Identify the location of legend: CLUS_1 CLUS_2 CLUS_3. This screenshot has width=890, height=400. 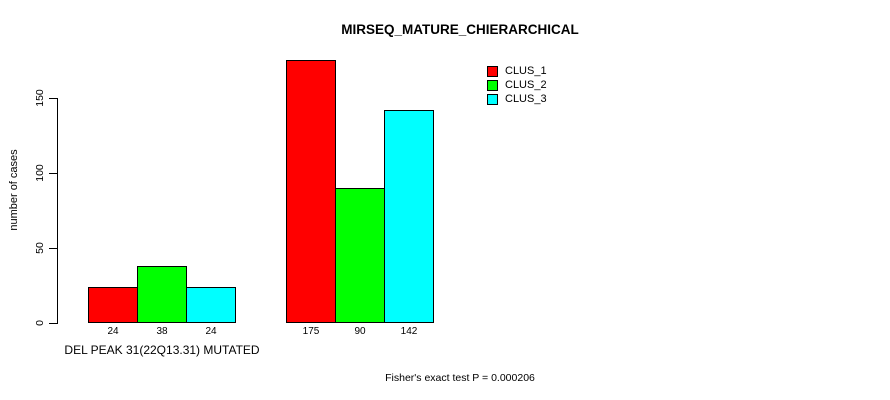
(517, 85).